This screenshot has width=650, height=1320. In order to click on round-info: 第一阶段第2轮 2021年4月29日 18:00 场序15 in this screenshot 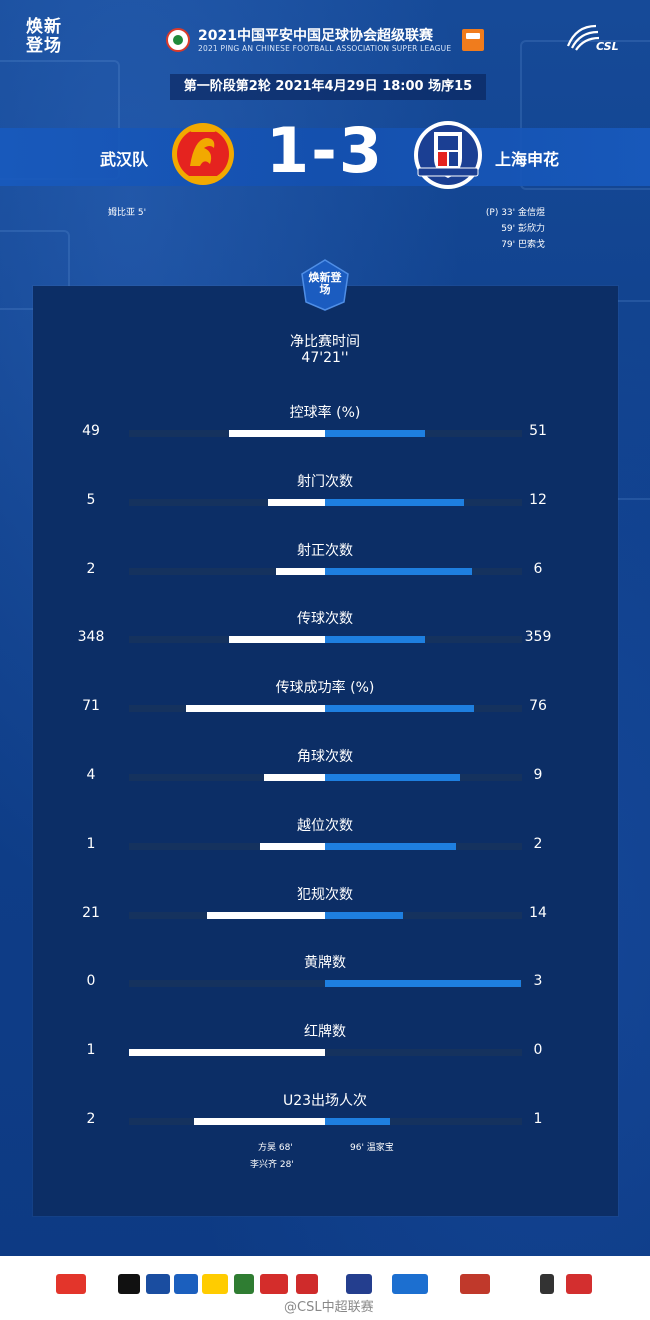, I will do `click(328, 87)`.